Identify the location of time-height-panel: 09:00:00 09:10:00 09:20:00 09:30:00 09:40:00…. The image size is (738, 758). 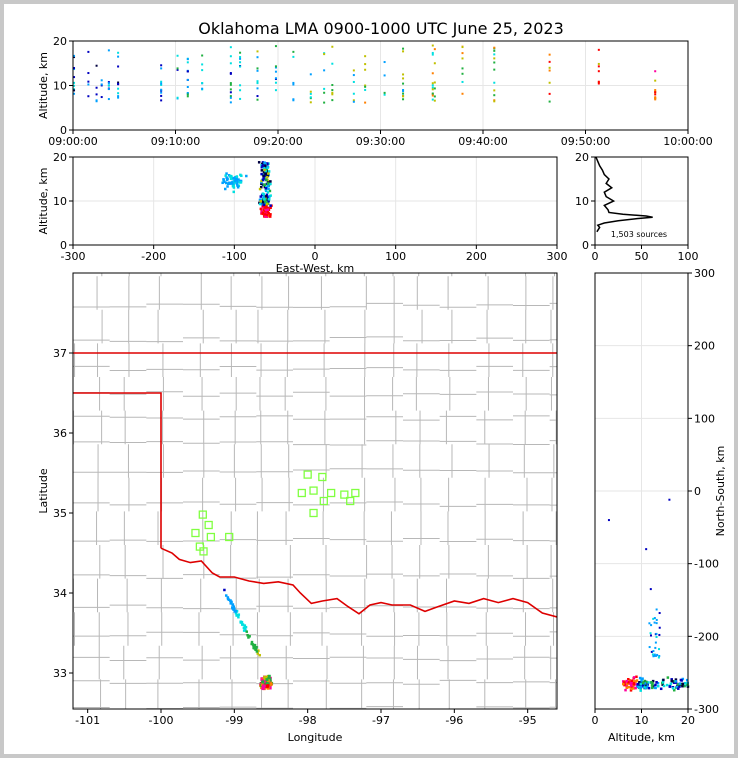
(375, 91).